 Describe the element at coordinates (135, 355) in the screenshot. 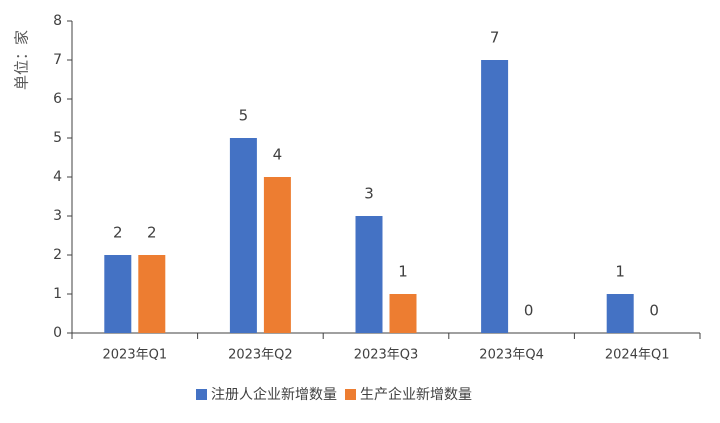

I see `x-tick-label: 2023年Q1` at that location.